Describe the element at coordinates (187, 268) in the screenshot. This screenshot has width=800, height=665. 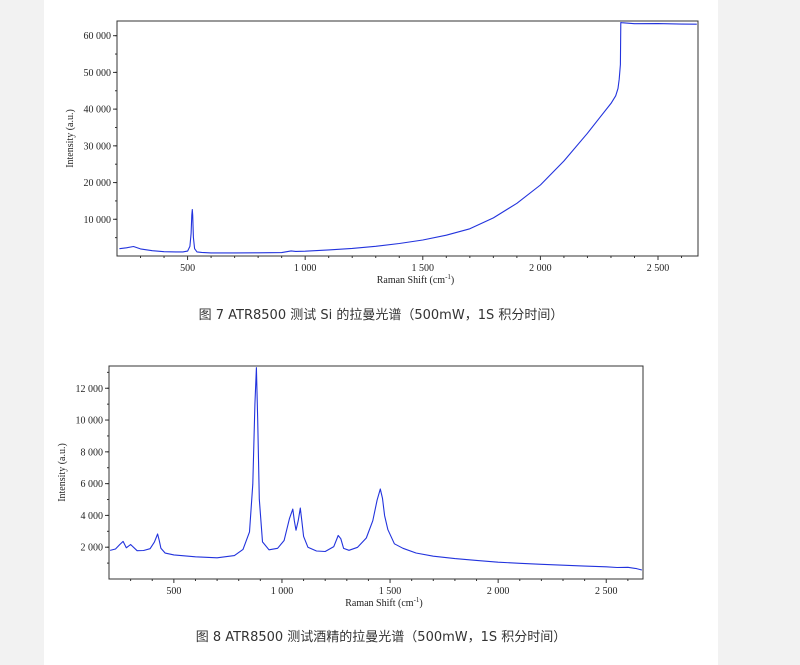
I see `chart1-x-tick-label: 500` at that location.